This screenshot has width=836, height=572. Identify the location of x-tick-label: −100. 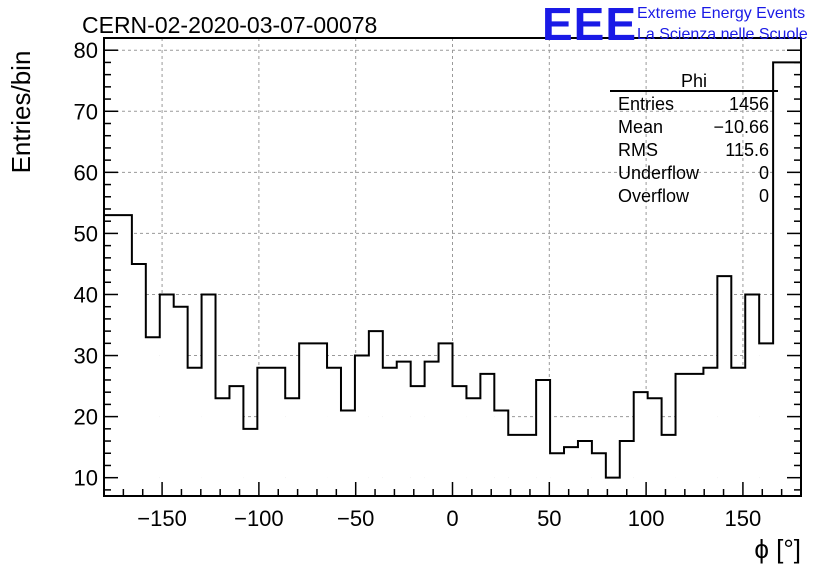
(259, 518).